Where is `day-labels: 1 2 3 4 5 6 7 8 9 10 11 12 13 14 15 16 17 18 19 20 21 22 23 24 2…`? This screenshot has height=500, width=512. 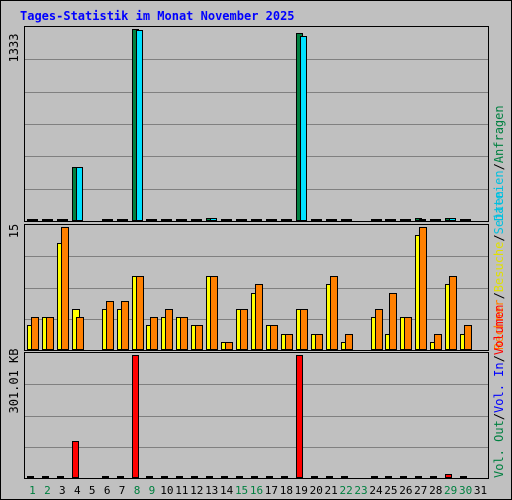
day-labels: 1 2 3 4 5 6 7 8 9 10 11 12 13 14 15 16 17 18 19 20 21 22 23 24 2… is located at coordinates (258, 490).